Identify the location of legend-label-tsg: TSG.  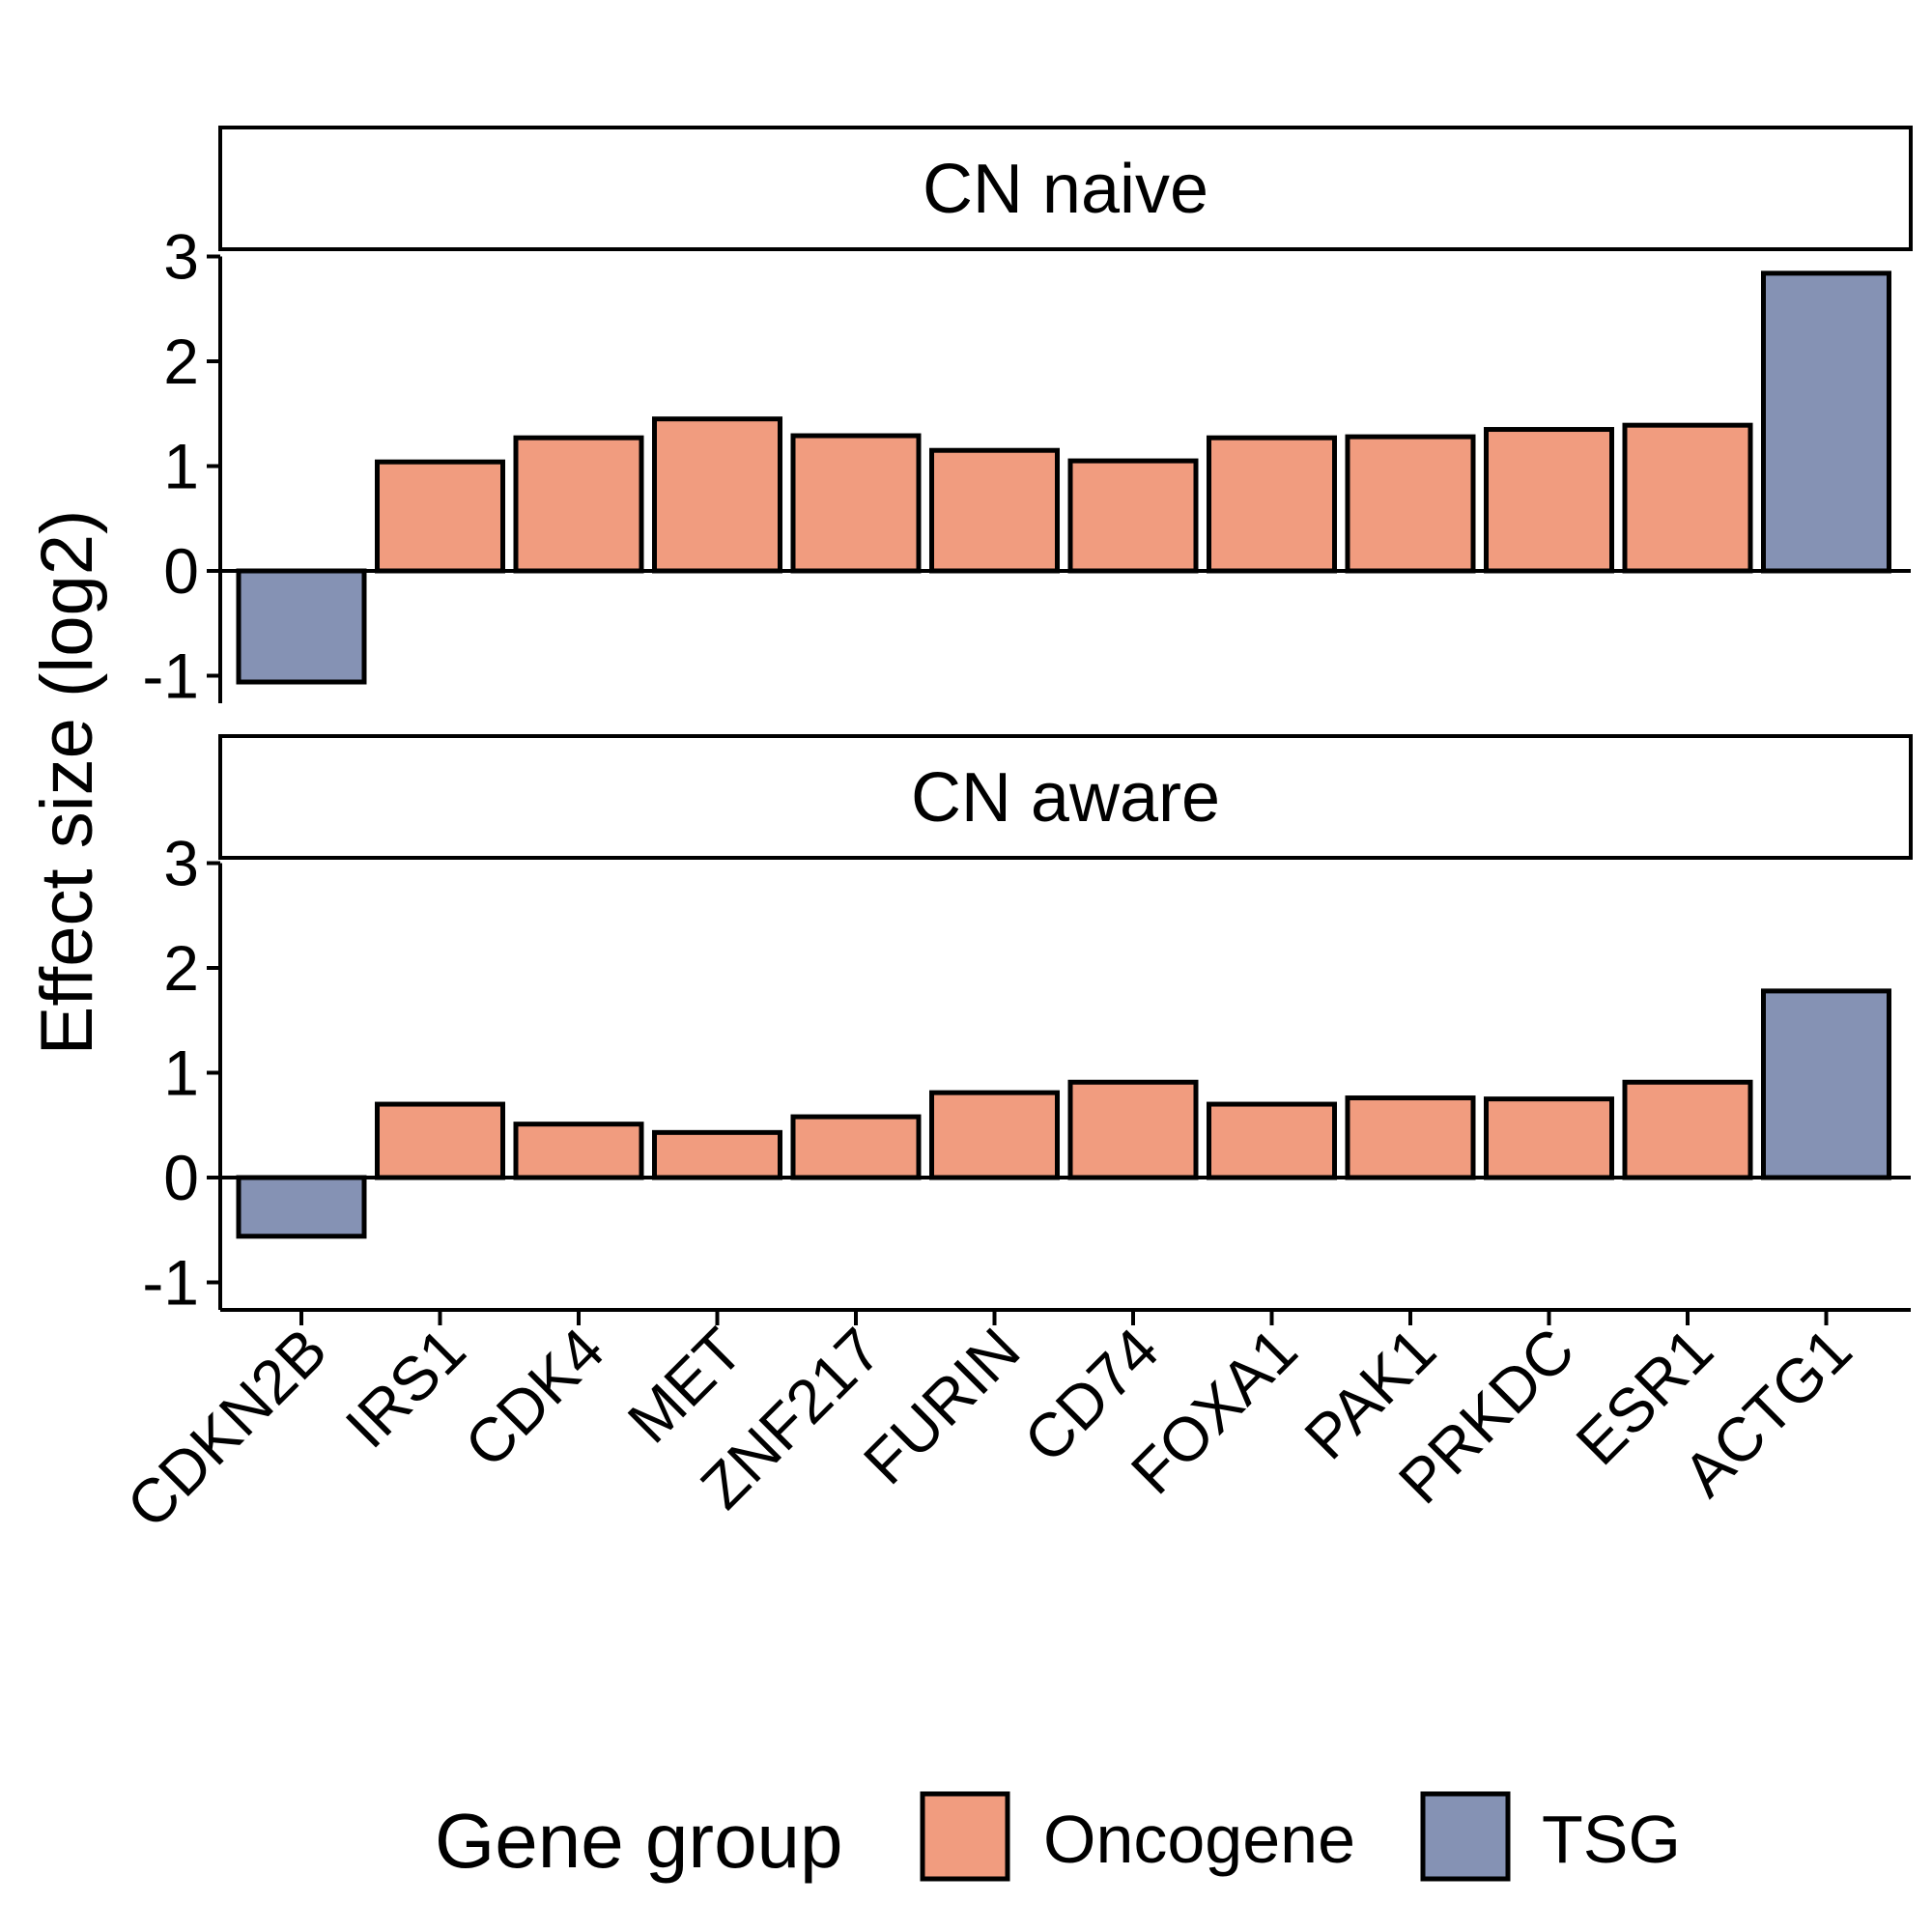
(1611, 1839).